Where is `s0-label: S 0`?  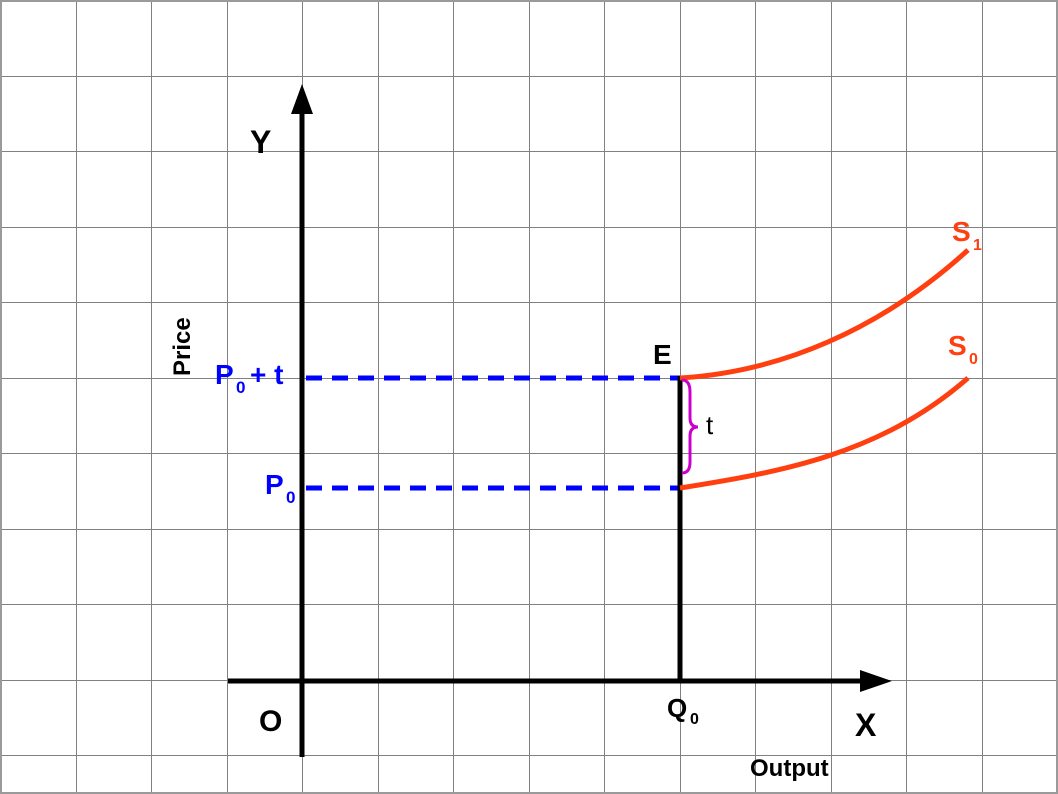
s0-label: S 0 is located at coordinates (963, 349).